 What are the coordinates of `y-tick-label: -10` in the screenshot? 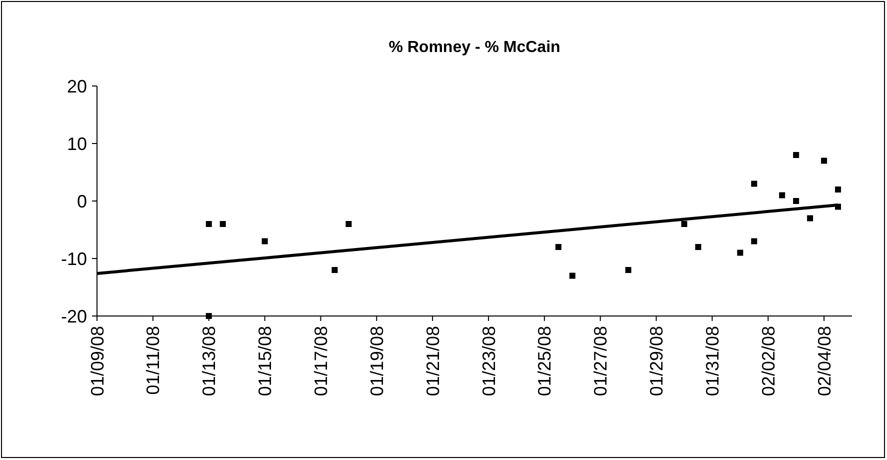 It's located at (73, 258).